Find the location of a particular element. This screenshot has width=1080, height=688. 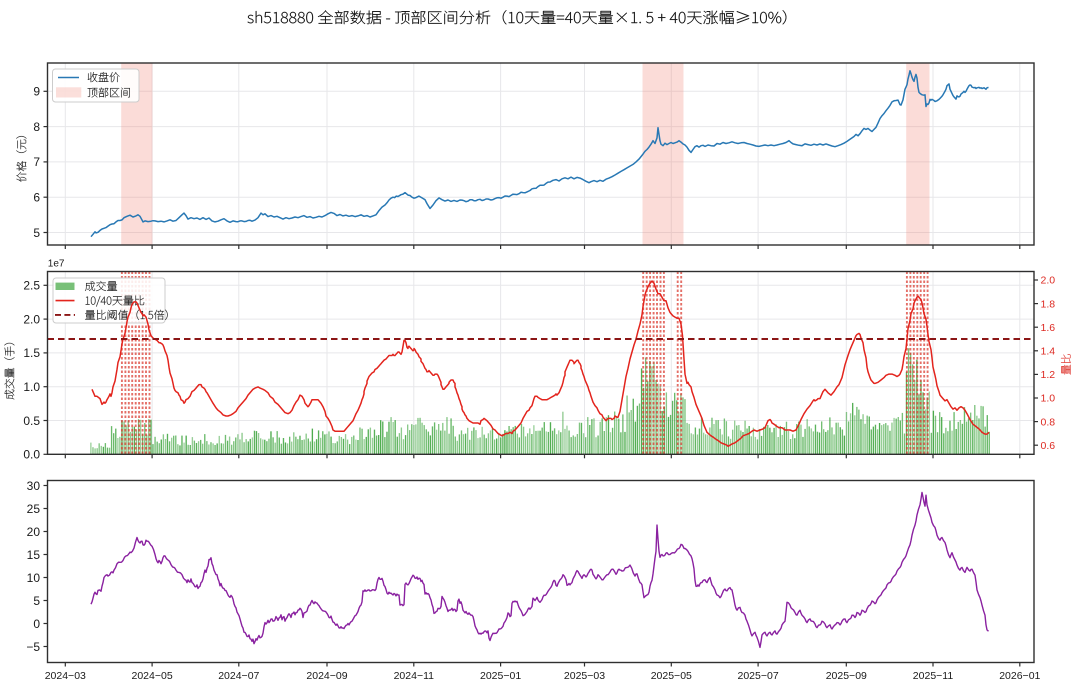

svg-text: 2026−01 is located at coordinates (1019, 676).